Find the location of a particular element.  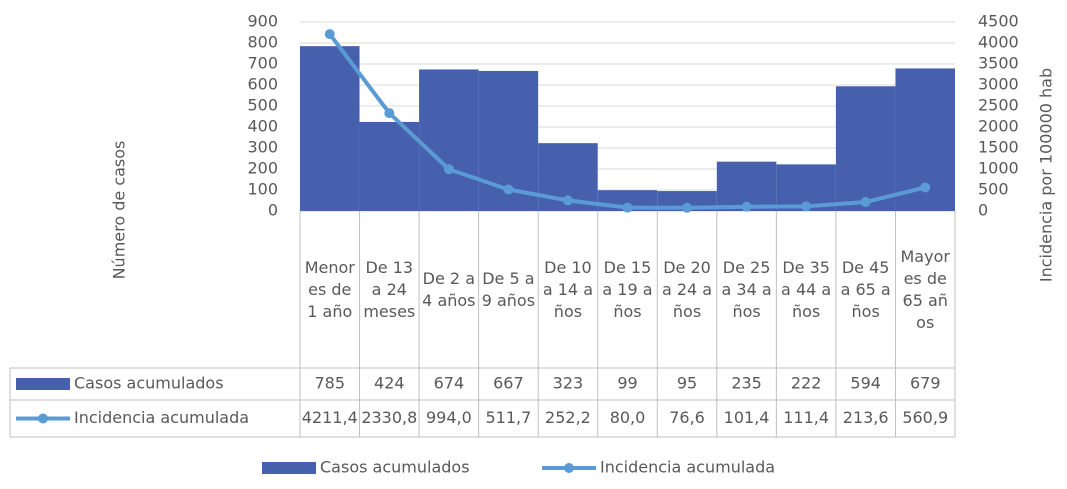

table-row-header: Casos acumulados is located at coordinates (149, 383).